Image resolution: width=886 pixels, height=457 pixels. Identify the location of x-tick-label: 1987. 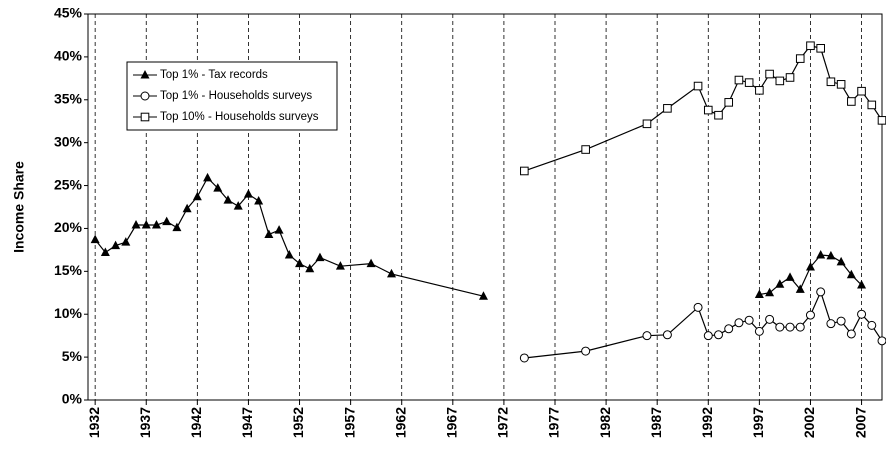
(656, 422).